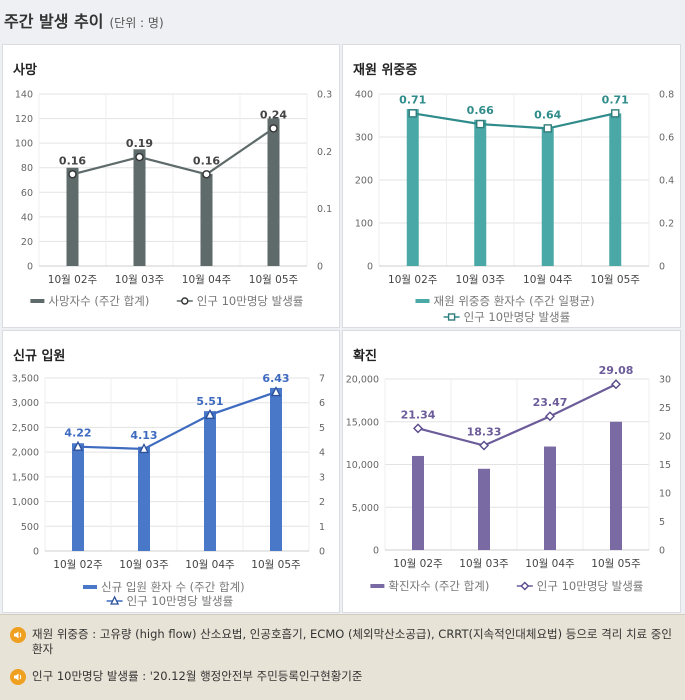  What do you see at coordinates (662, 522) in the screenshot?
I see `y-tick-right: 5` at bounding box center [662, 522].